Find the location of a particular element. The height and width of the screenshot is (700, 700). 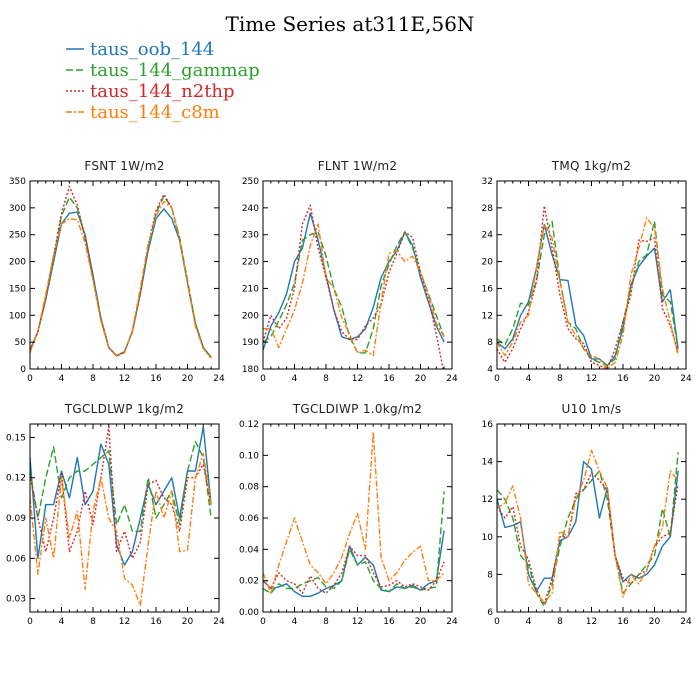

chart-title: FLNT 1W/m2 is located at coordinates (358, 166).